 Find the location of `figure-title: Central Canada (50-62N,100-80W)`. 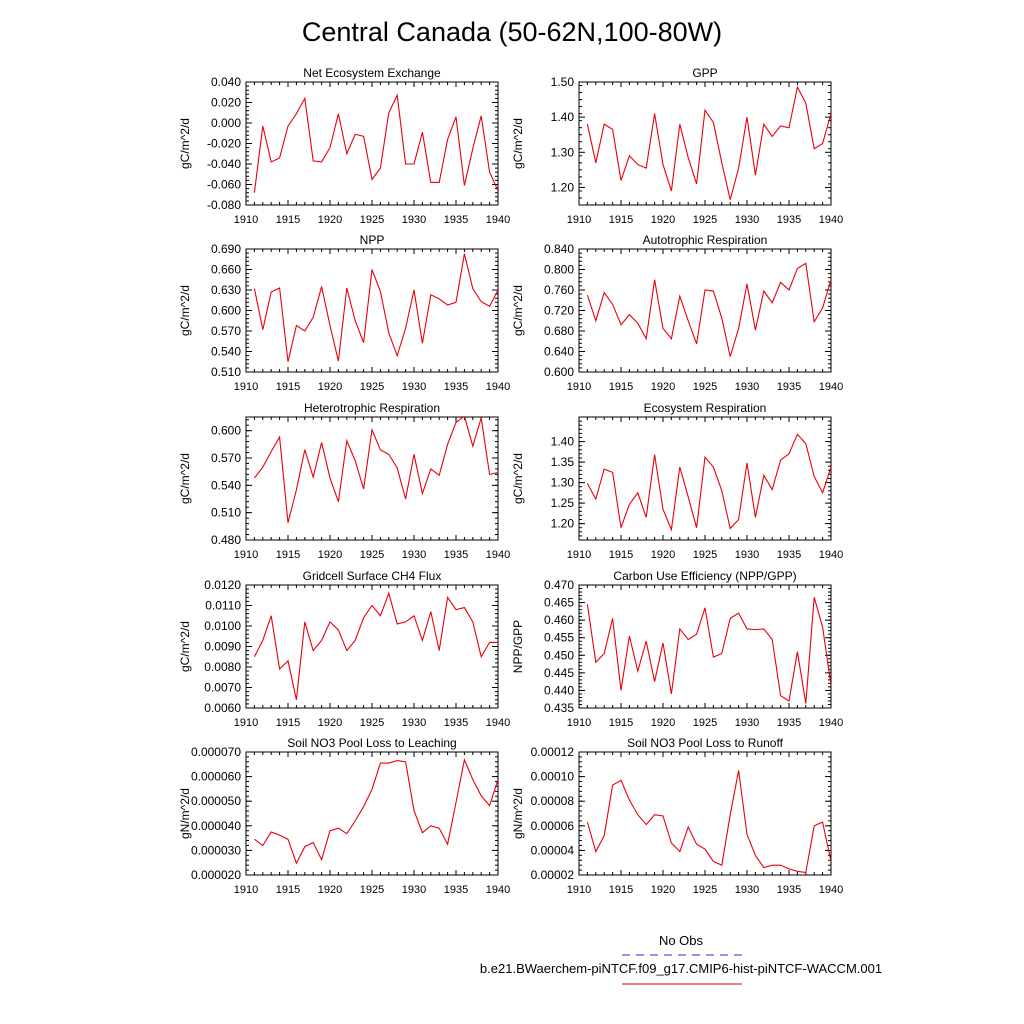

figure-title: Central Canada (50-62N,100-80W) is located at coordinates (512, 32).